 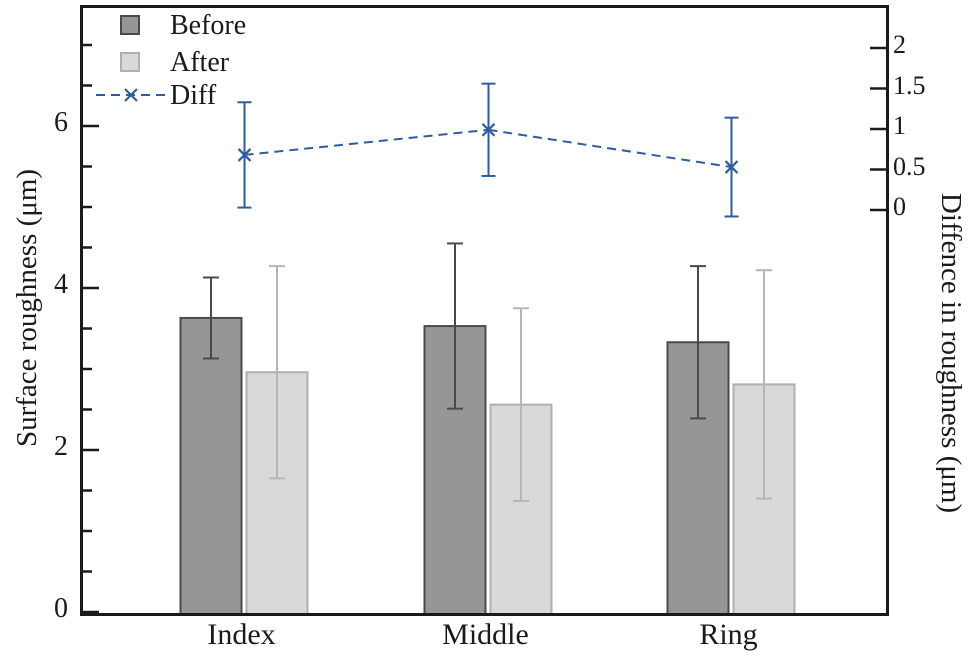 I want to click on legend: Before After Diff, so click(x=200, y=65).